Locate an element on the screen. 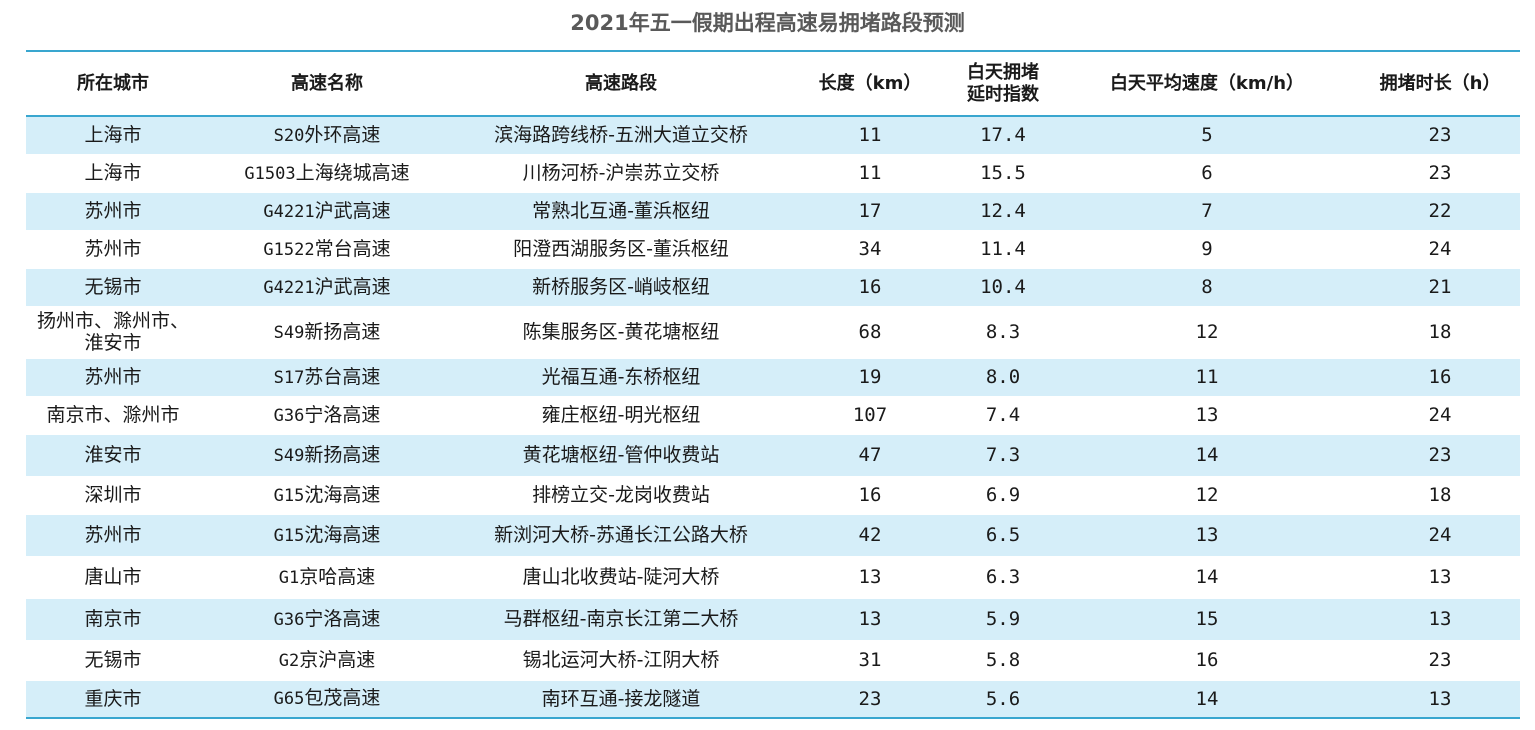  cell-city: 重庆市 is located at coordinates (113, 698).